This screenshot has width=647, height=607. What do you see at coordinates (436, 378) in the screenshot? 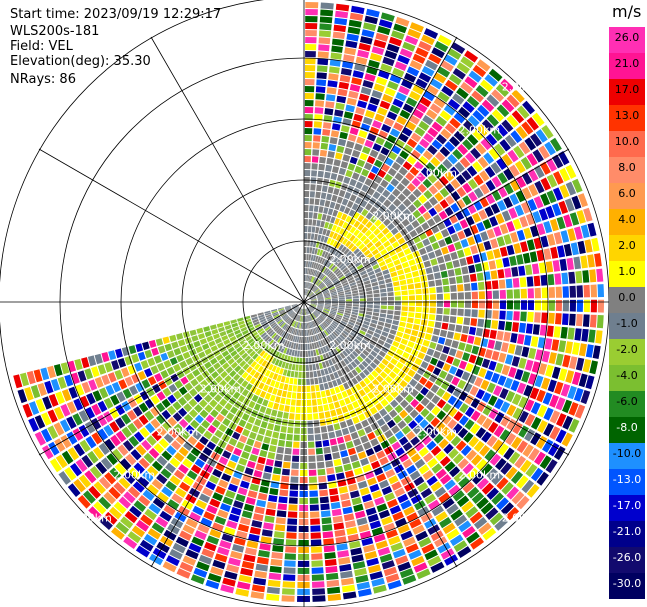
I see `azimuth-spoke` at bounding box center [436, 378].